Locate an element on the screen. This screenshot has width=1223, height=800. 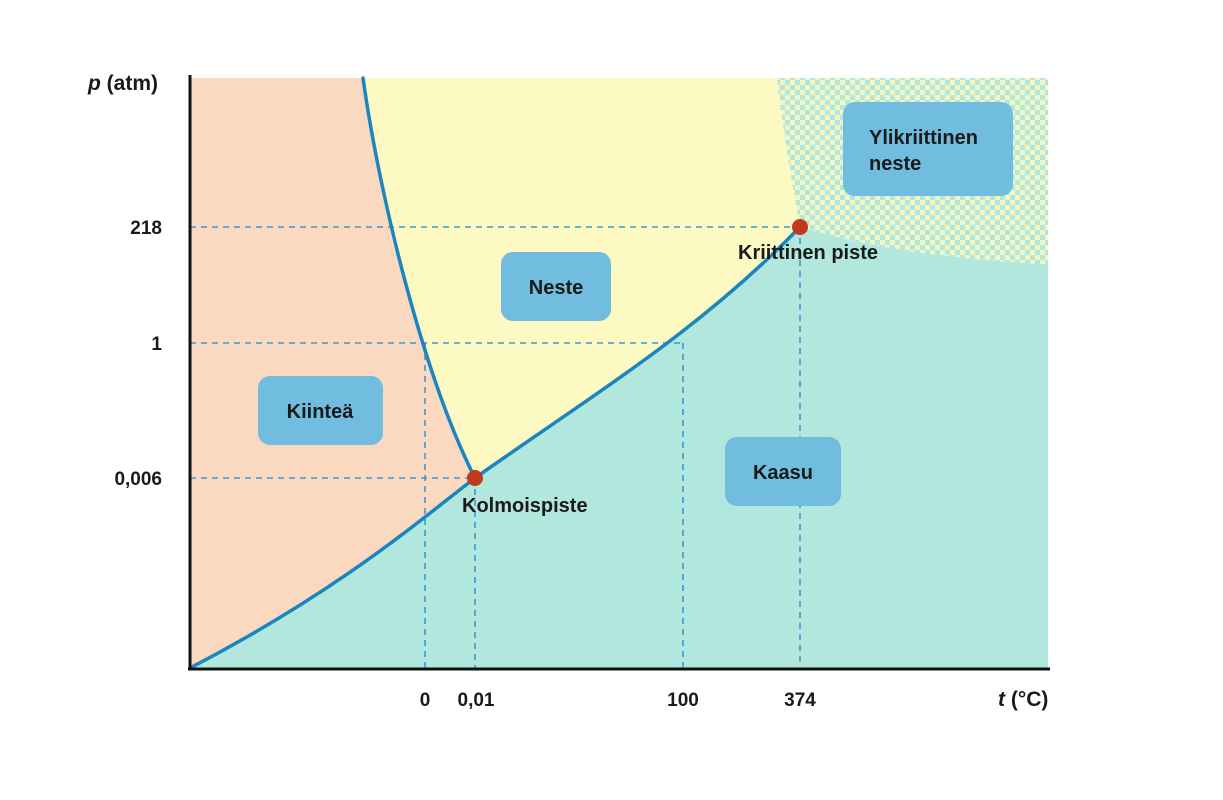
gas-label: Kaasu is located at coordinates (783, 473).